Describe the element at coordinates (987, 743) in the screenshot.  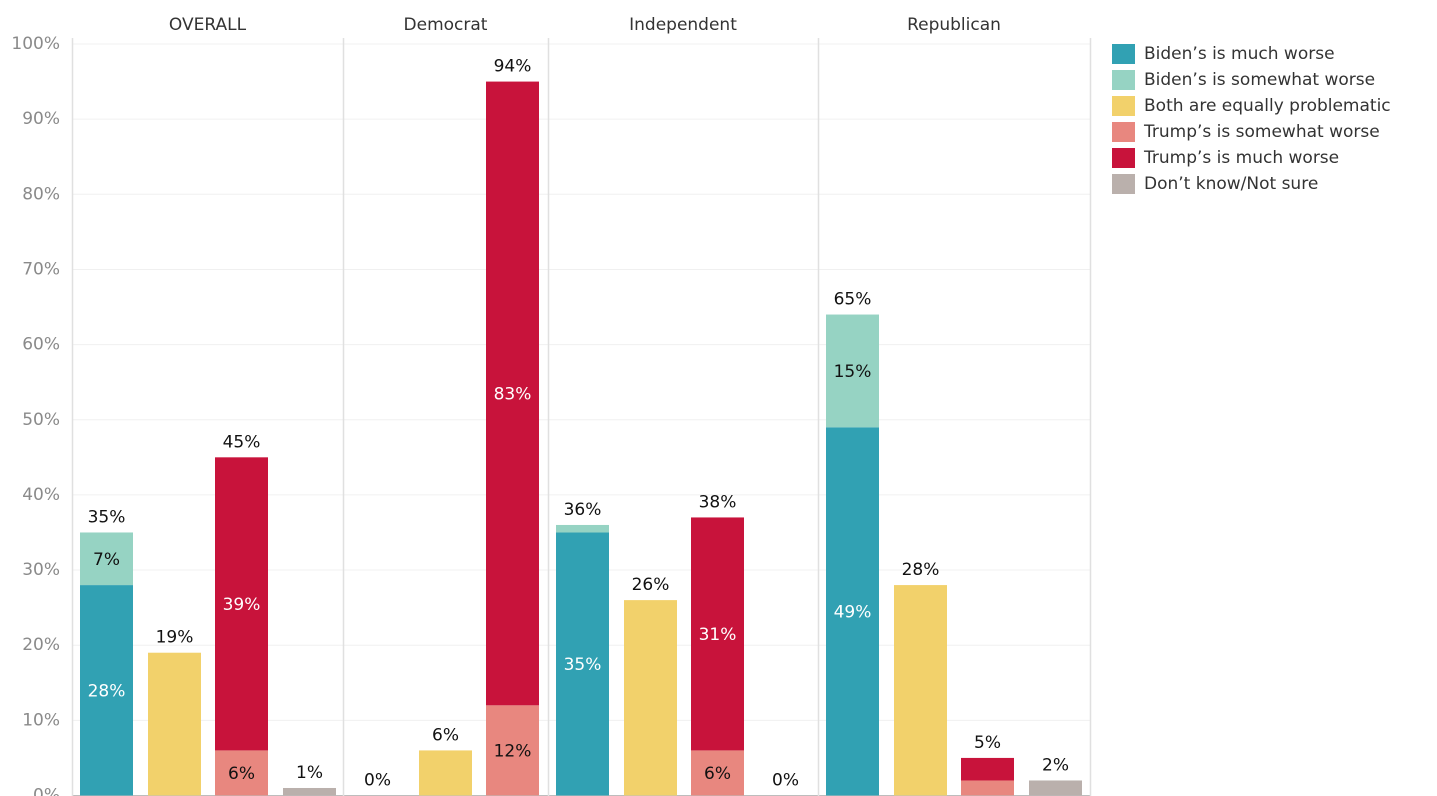
I see `total-label: 5%` at that location.